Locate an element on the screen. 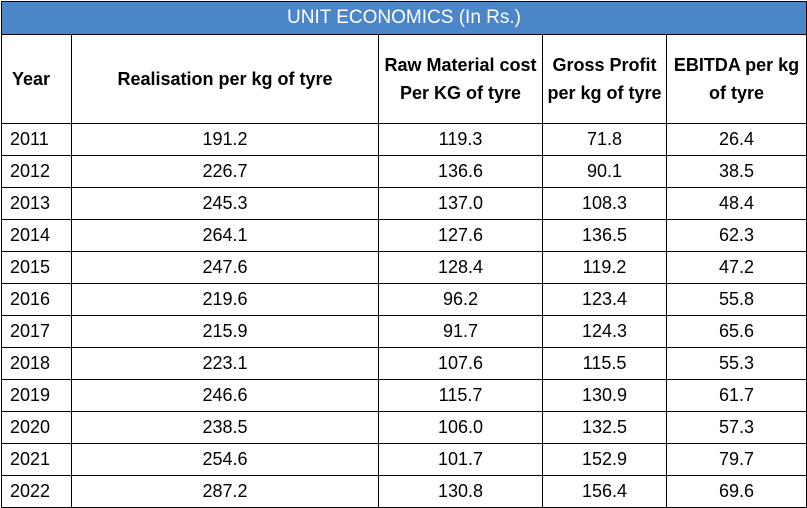 This screenshot has width=807, height=508. ebitda-cell: 38.5 is located at coordinates (736, 171).